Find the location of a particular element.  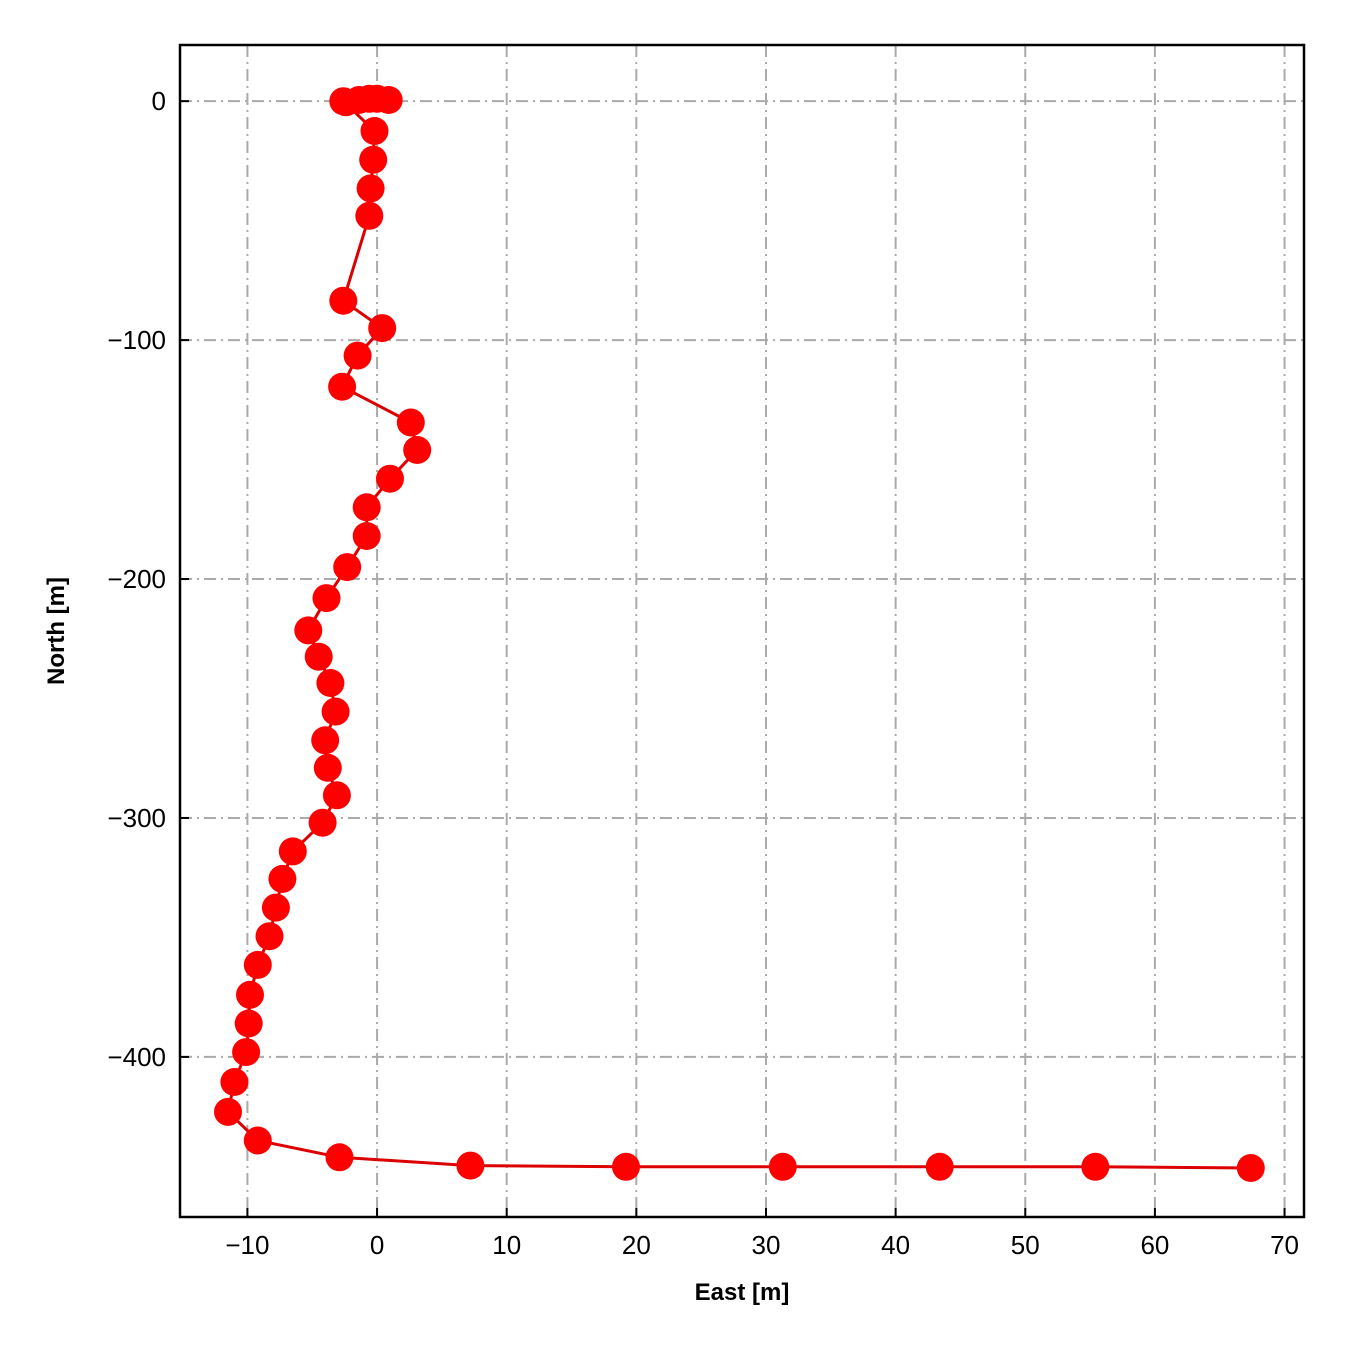

x-tick-label: 70 is located at coordinates (1284, 1245).